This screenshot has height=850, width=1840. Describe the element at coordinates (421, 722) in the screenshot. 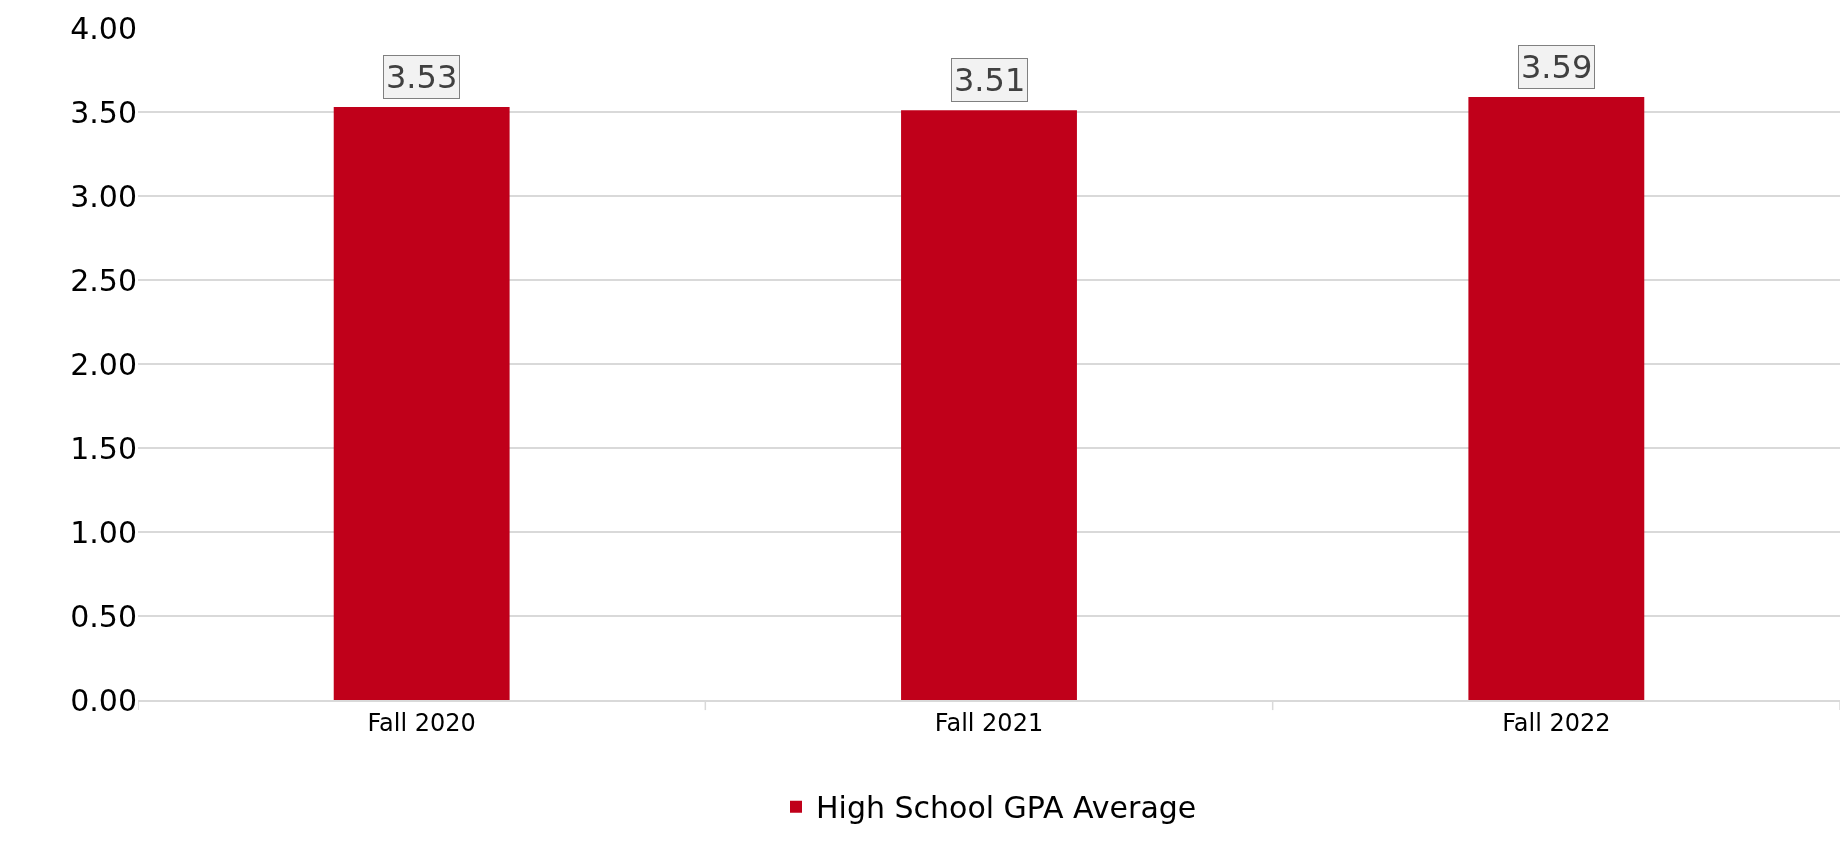

I see `x-tick-label: Fall 2020` at that location.